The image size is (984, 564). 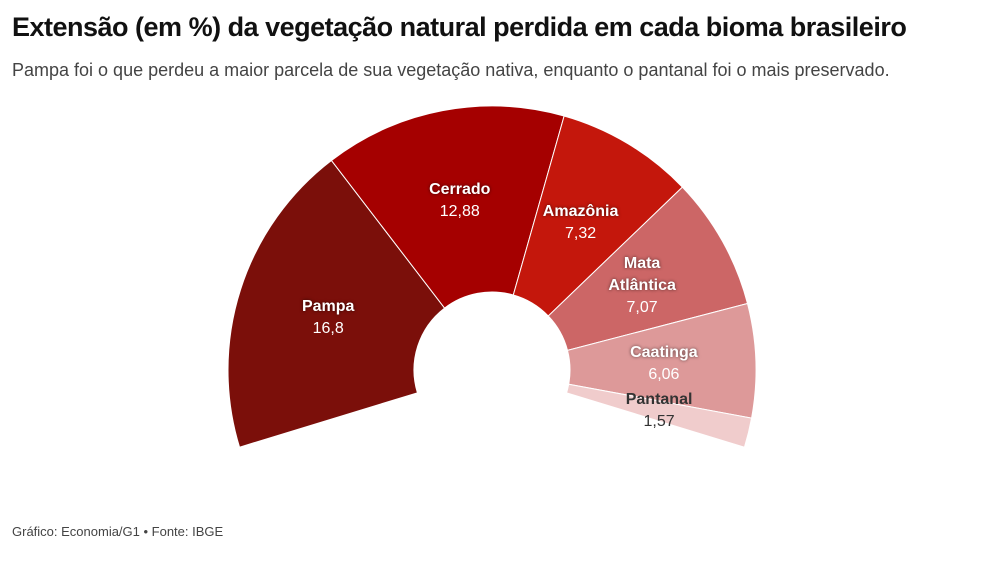 What do you see at coordinates (664, 374) in the screenshot?
I see `value-label: 6,06` at bounding box center [664, 374].